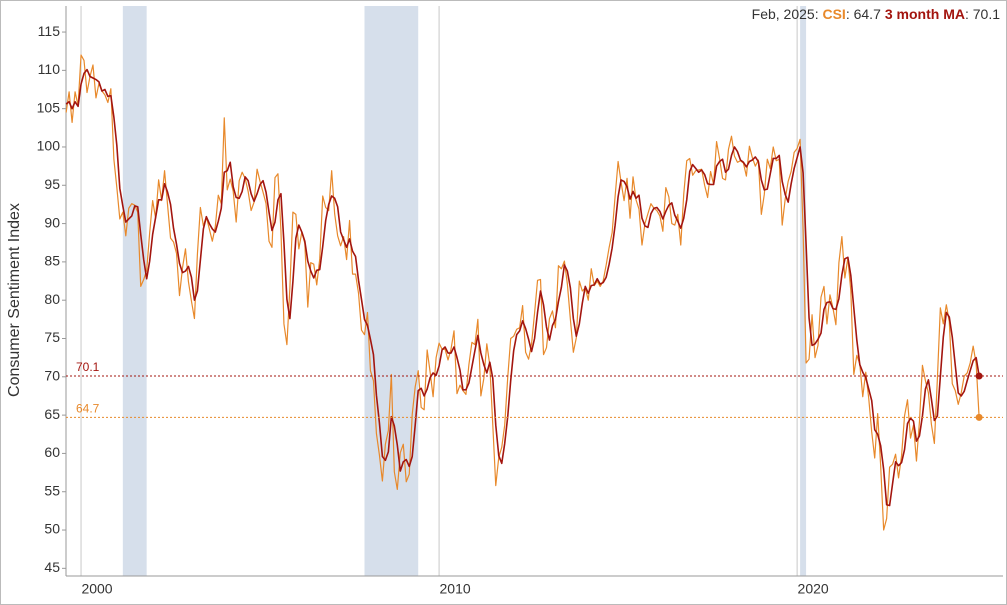  I want to click on y-tick-label: 100, so click(49, 146).